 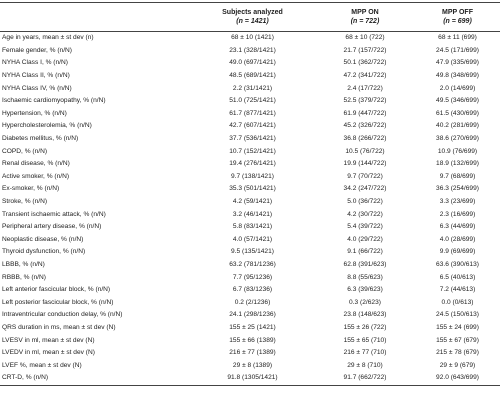 What do you see at coordinates (365, 76) in the screenshot?
I see `cell-value: 47.2 (341/722)` at bounding box center [365, 76].